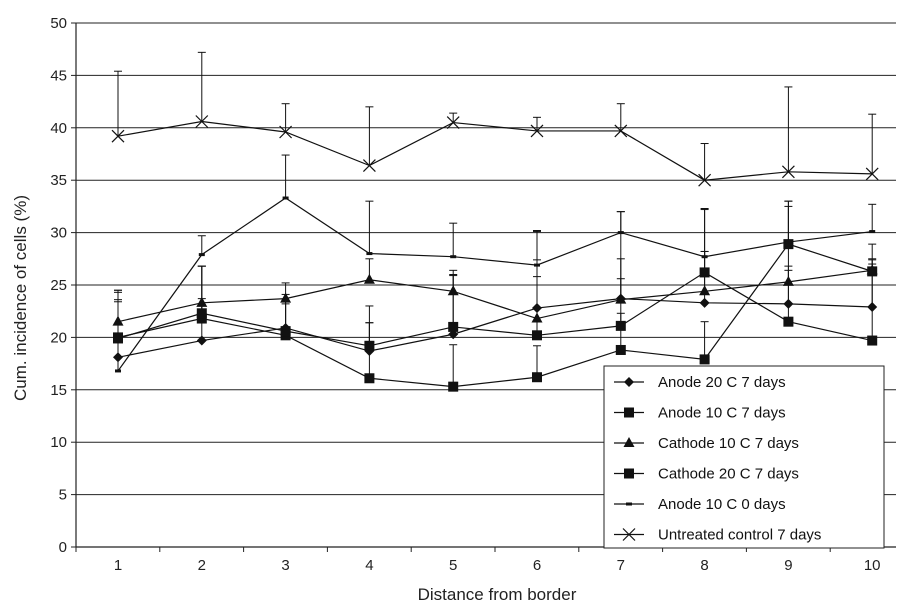 This screenshot has height=607, width=901. I want to click on x-tick-label: 9, so click(788, 565).